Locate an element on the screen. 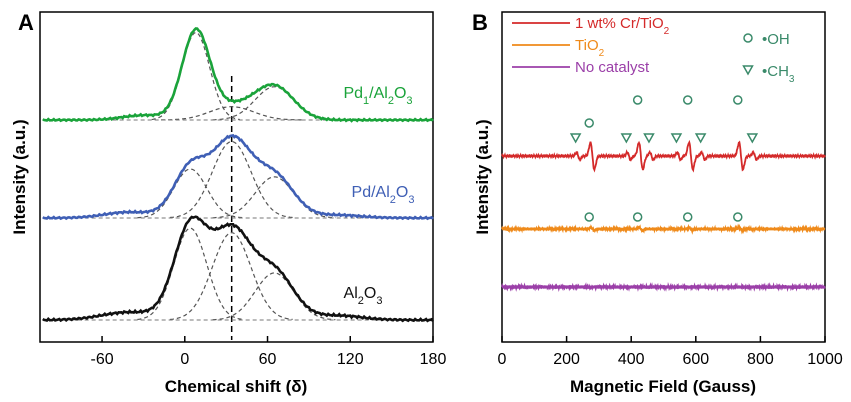  panel-a-tick-label: 60 is located at coordinates (268, 359).